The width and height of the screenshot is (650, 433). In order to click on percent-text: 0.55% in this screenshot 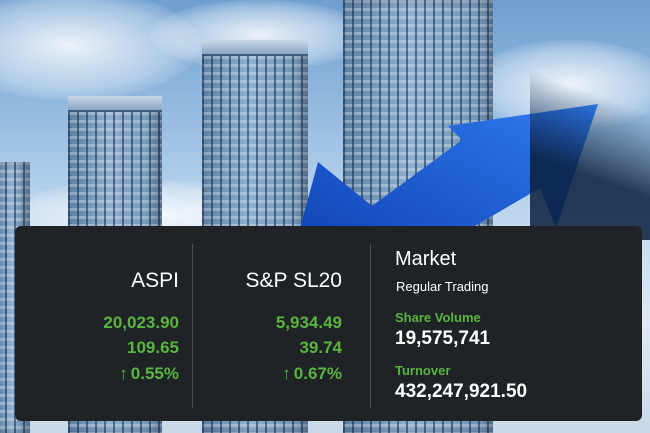, I will do `click(154, 373)`.